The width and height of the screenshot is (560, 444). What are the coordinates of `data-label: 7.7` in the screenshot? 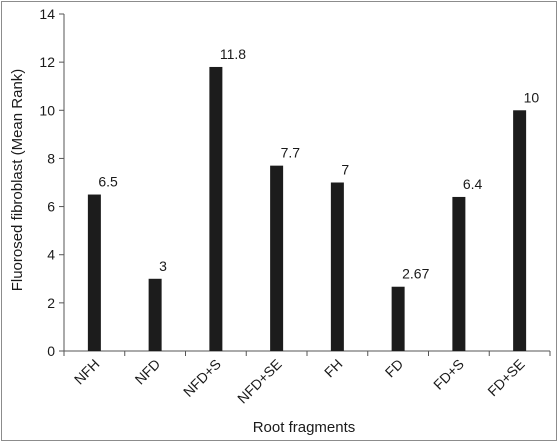 It's located at (291, 153).